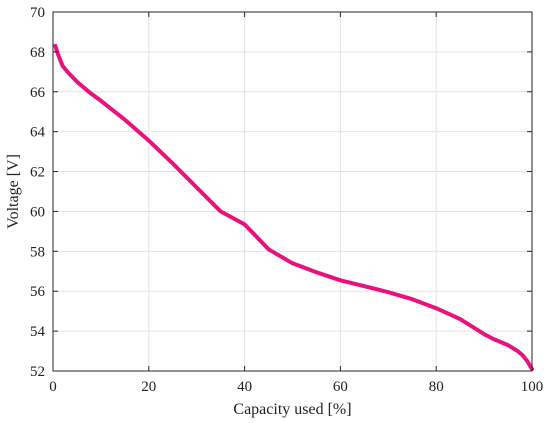 This screenshot has width=550, height=423. I want to click on y-tick-label: 54, so click(38, 332).